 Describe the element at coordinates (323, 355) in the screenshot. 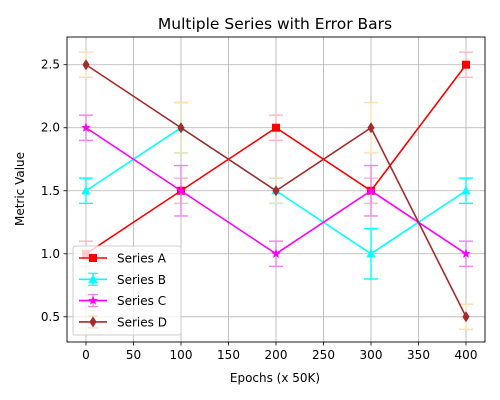

I see `x-tick-label: 250` at that location.